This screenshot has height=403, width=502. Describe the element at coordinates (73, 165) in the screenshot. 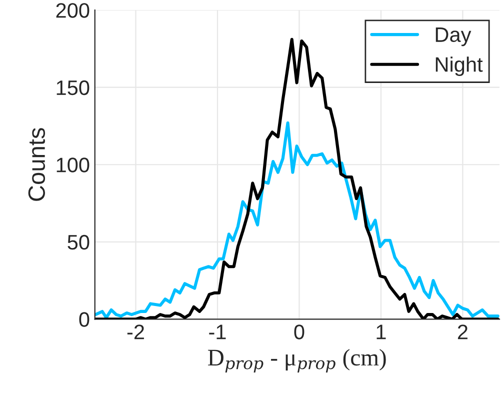

I see `y-tick-label: 100` at that location.